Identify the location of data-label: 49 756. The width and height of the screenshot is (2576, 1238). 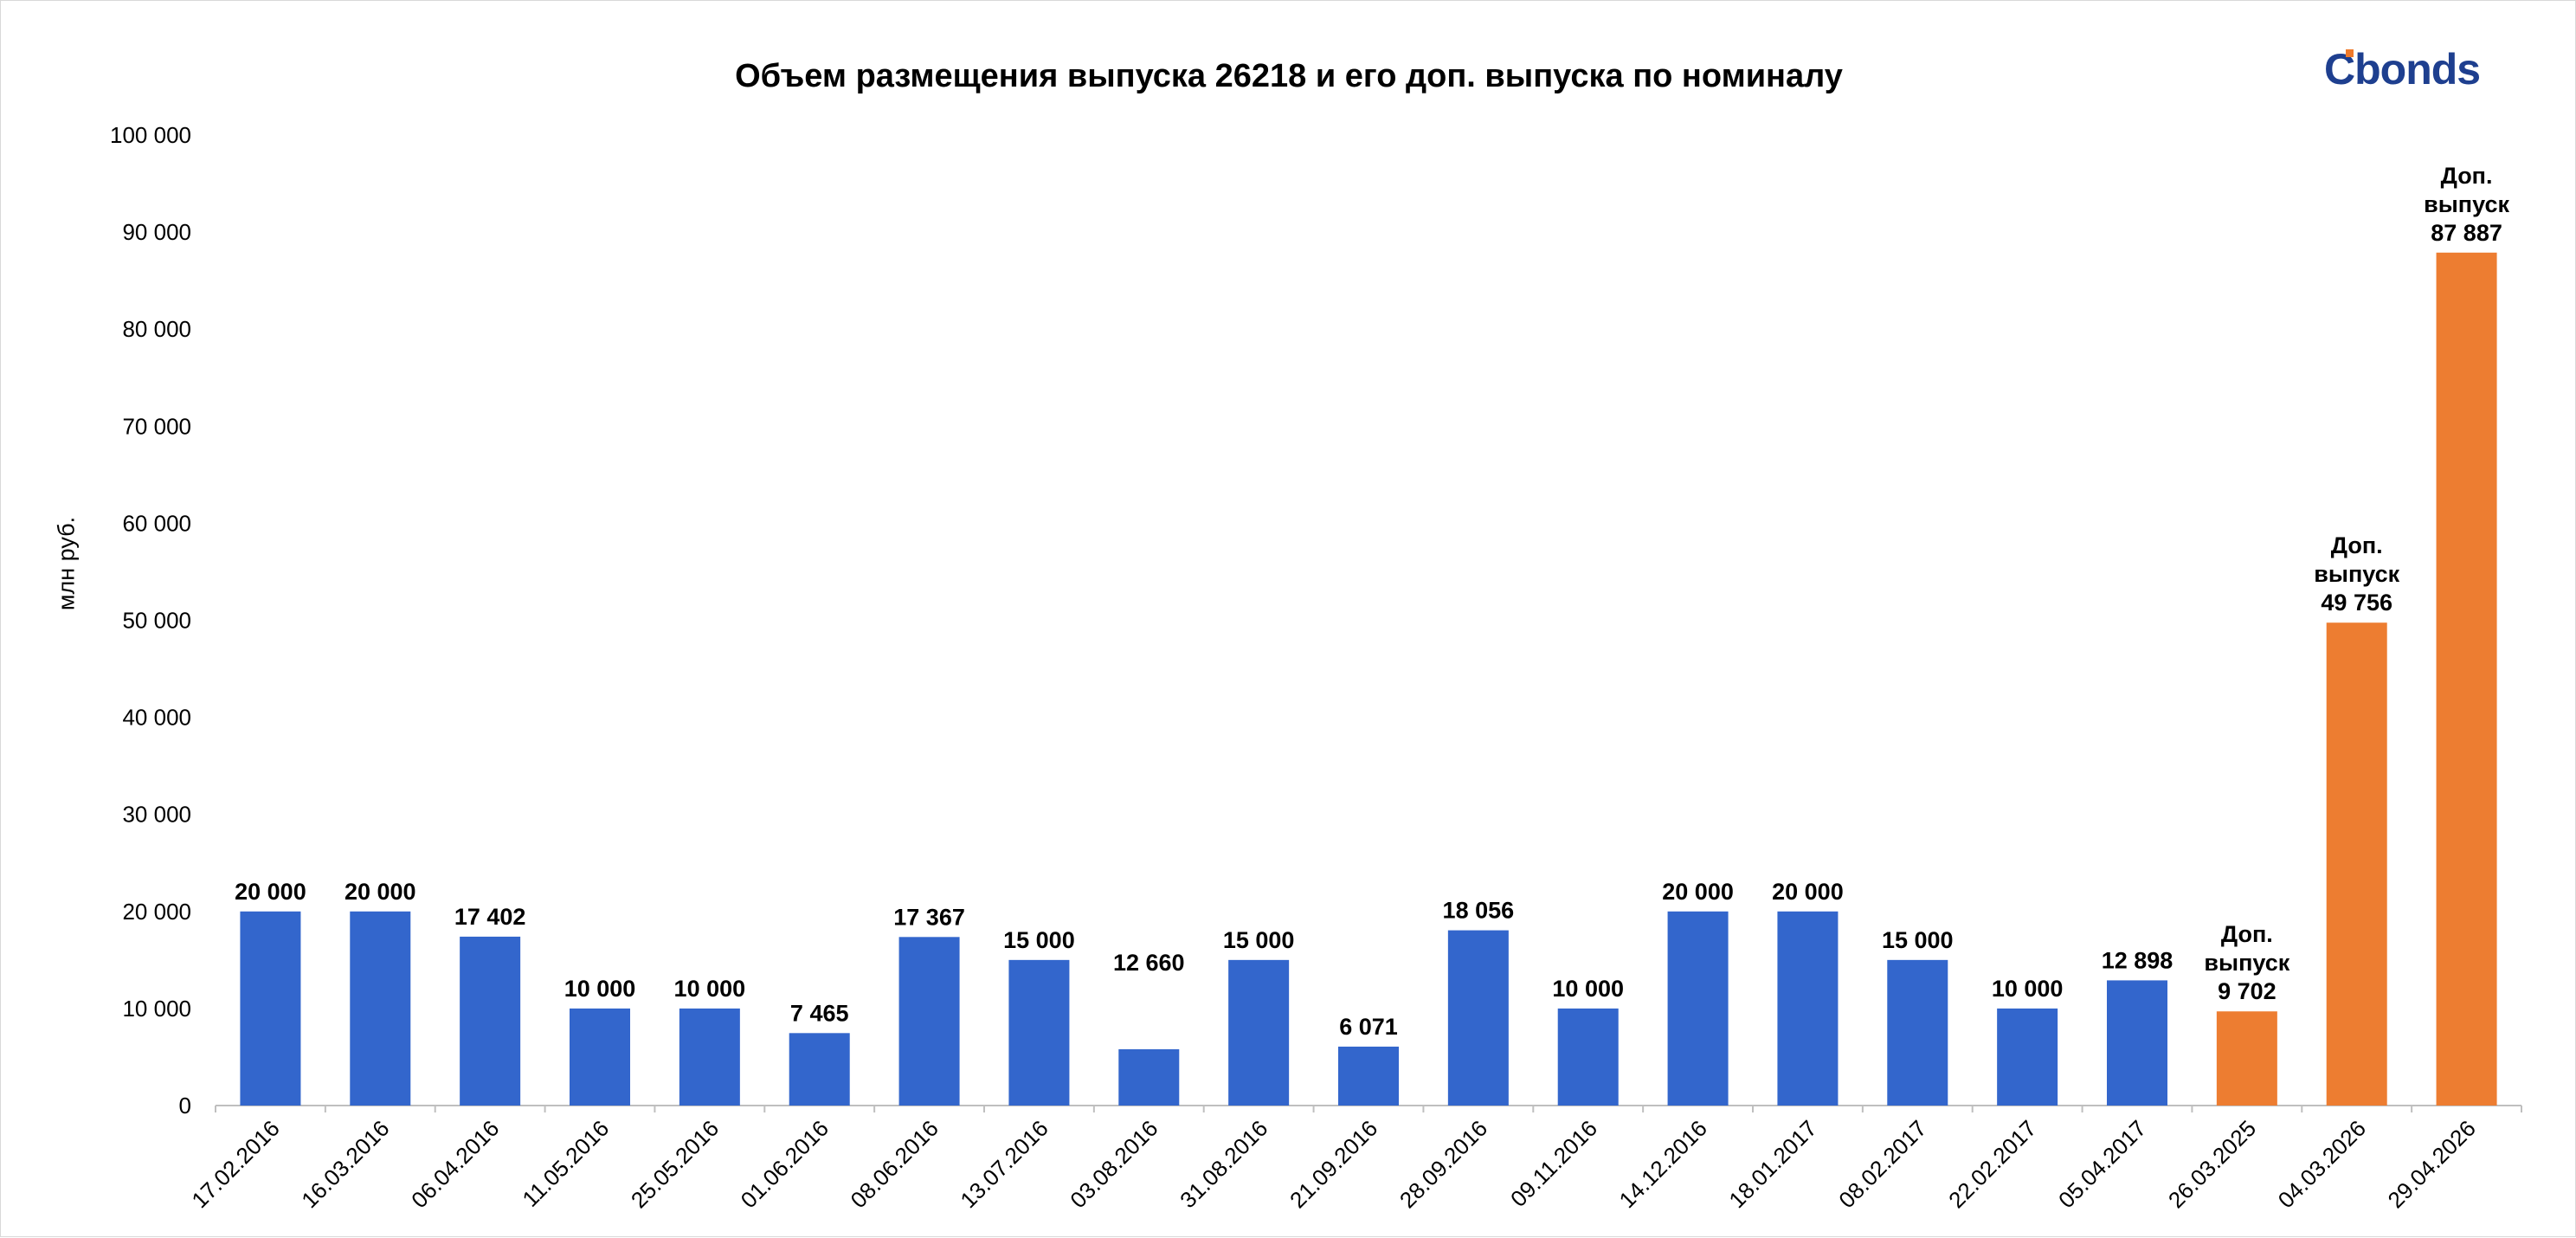
(2356, 603).